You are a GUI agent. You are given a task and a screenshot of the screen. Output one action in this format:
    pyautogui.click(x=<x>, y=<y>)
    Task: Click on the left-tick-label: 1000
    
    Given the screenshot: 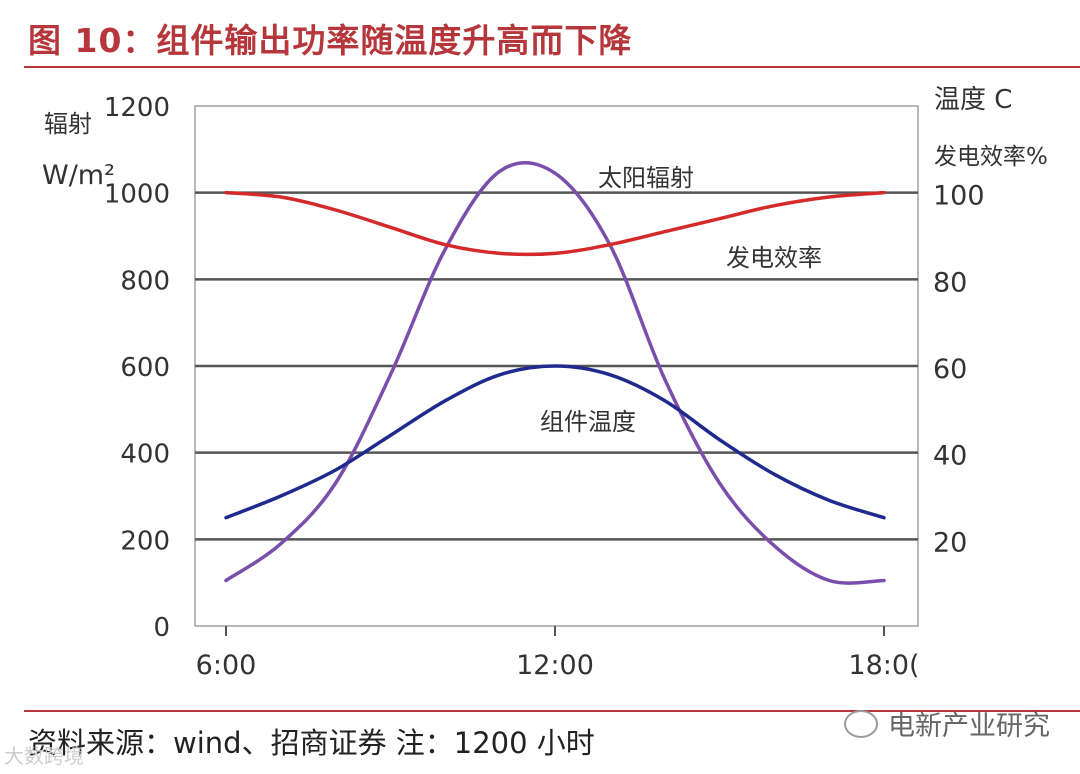 What is the action you would take?
    pyautogui.click(x=137, y=195)
    